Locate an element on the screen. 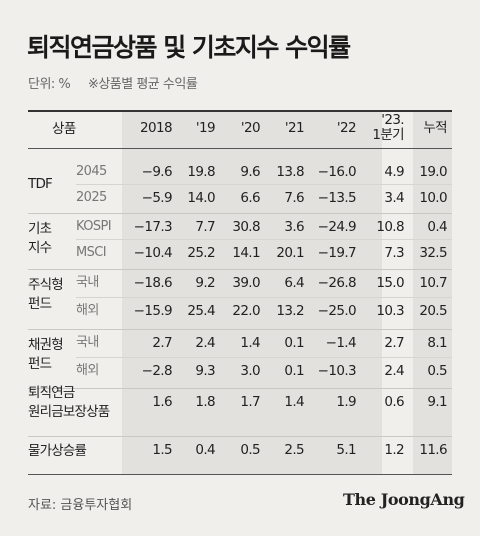 The height and width of the screenshot is (536, 480). table-cell: 9.6 is located at coordinates (250, 172).